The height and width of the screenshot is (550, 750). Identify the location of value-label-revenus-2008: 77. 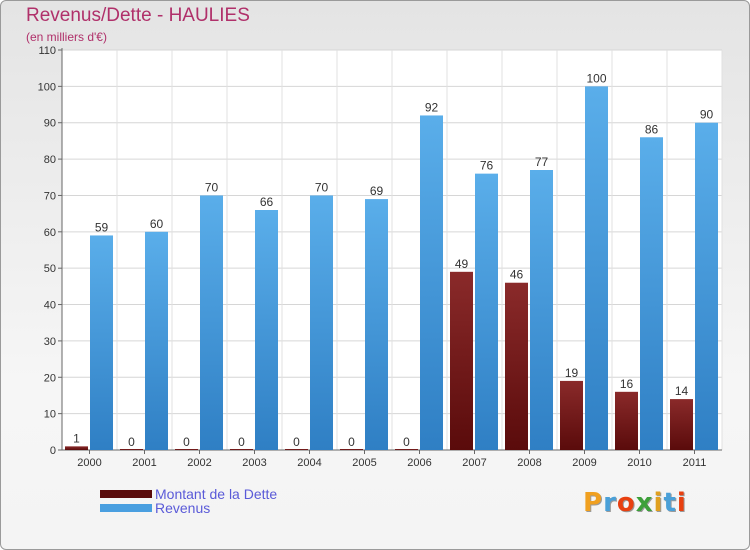
(542, 162).